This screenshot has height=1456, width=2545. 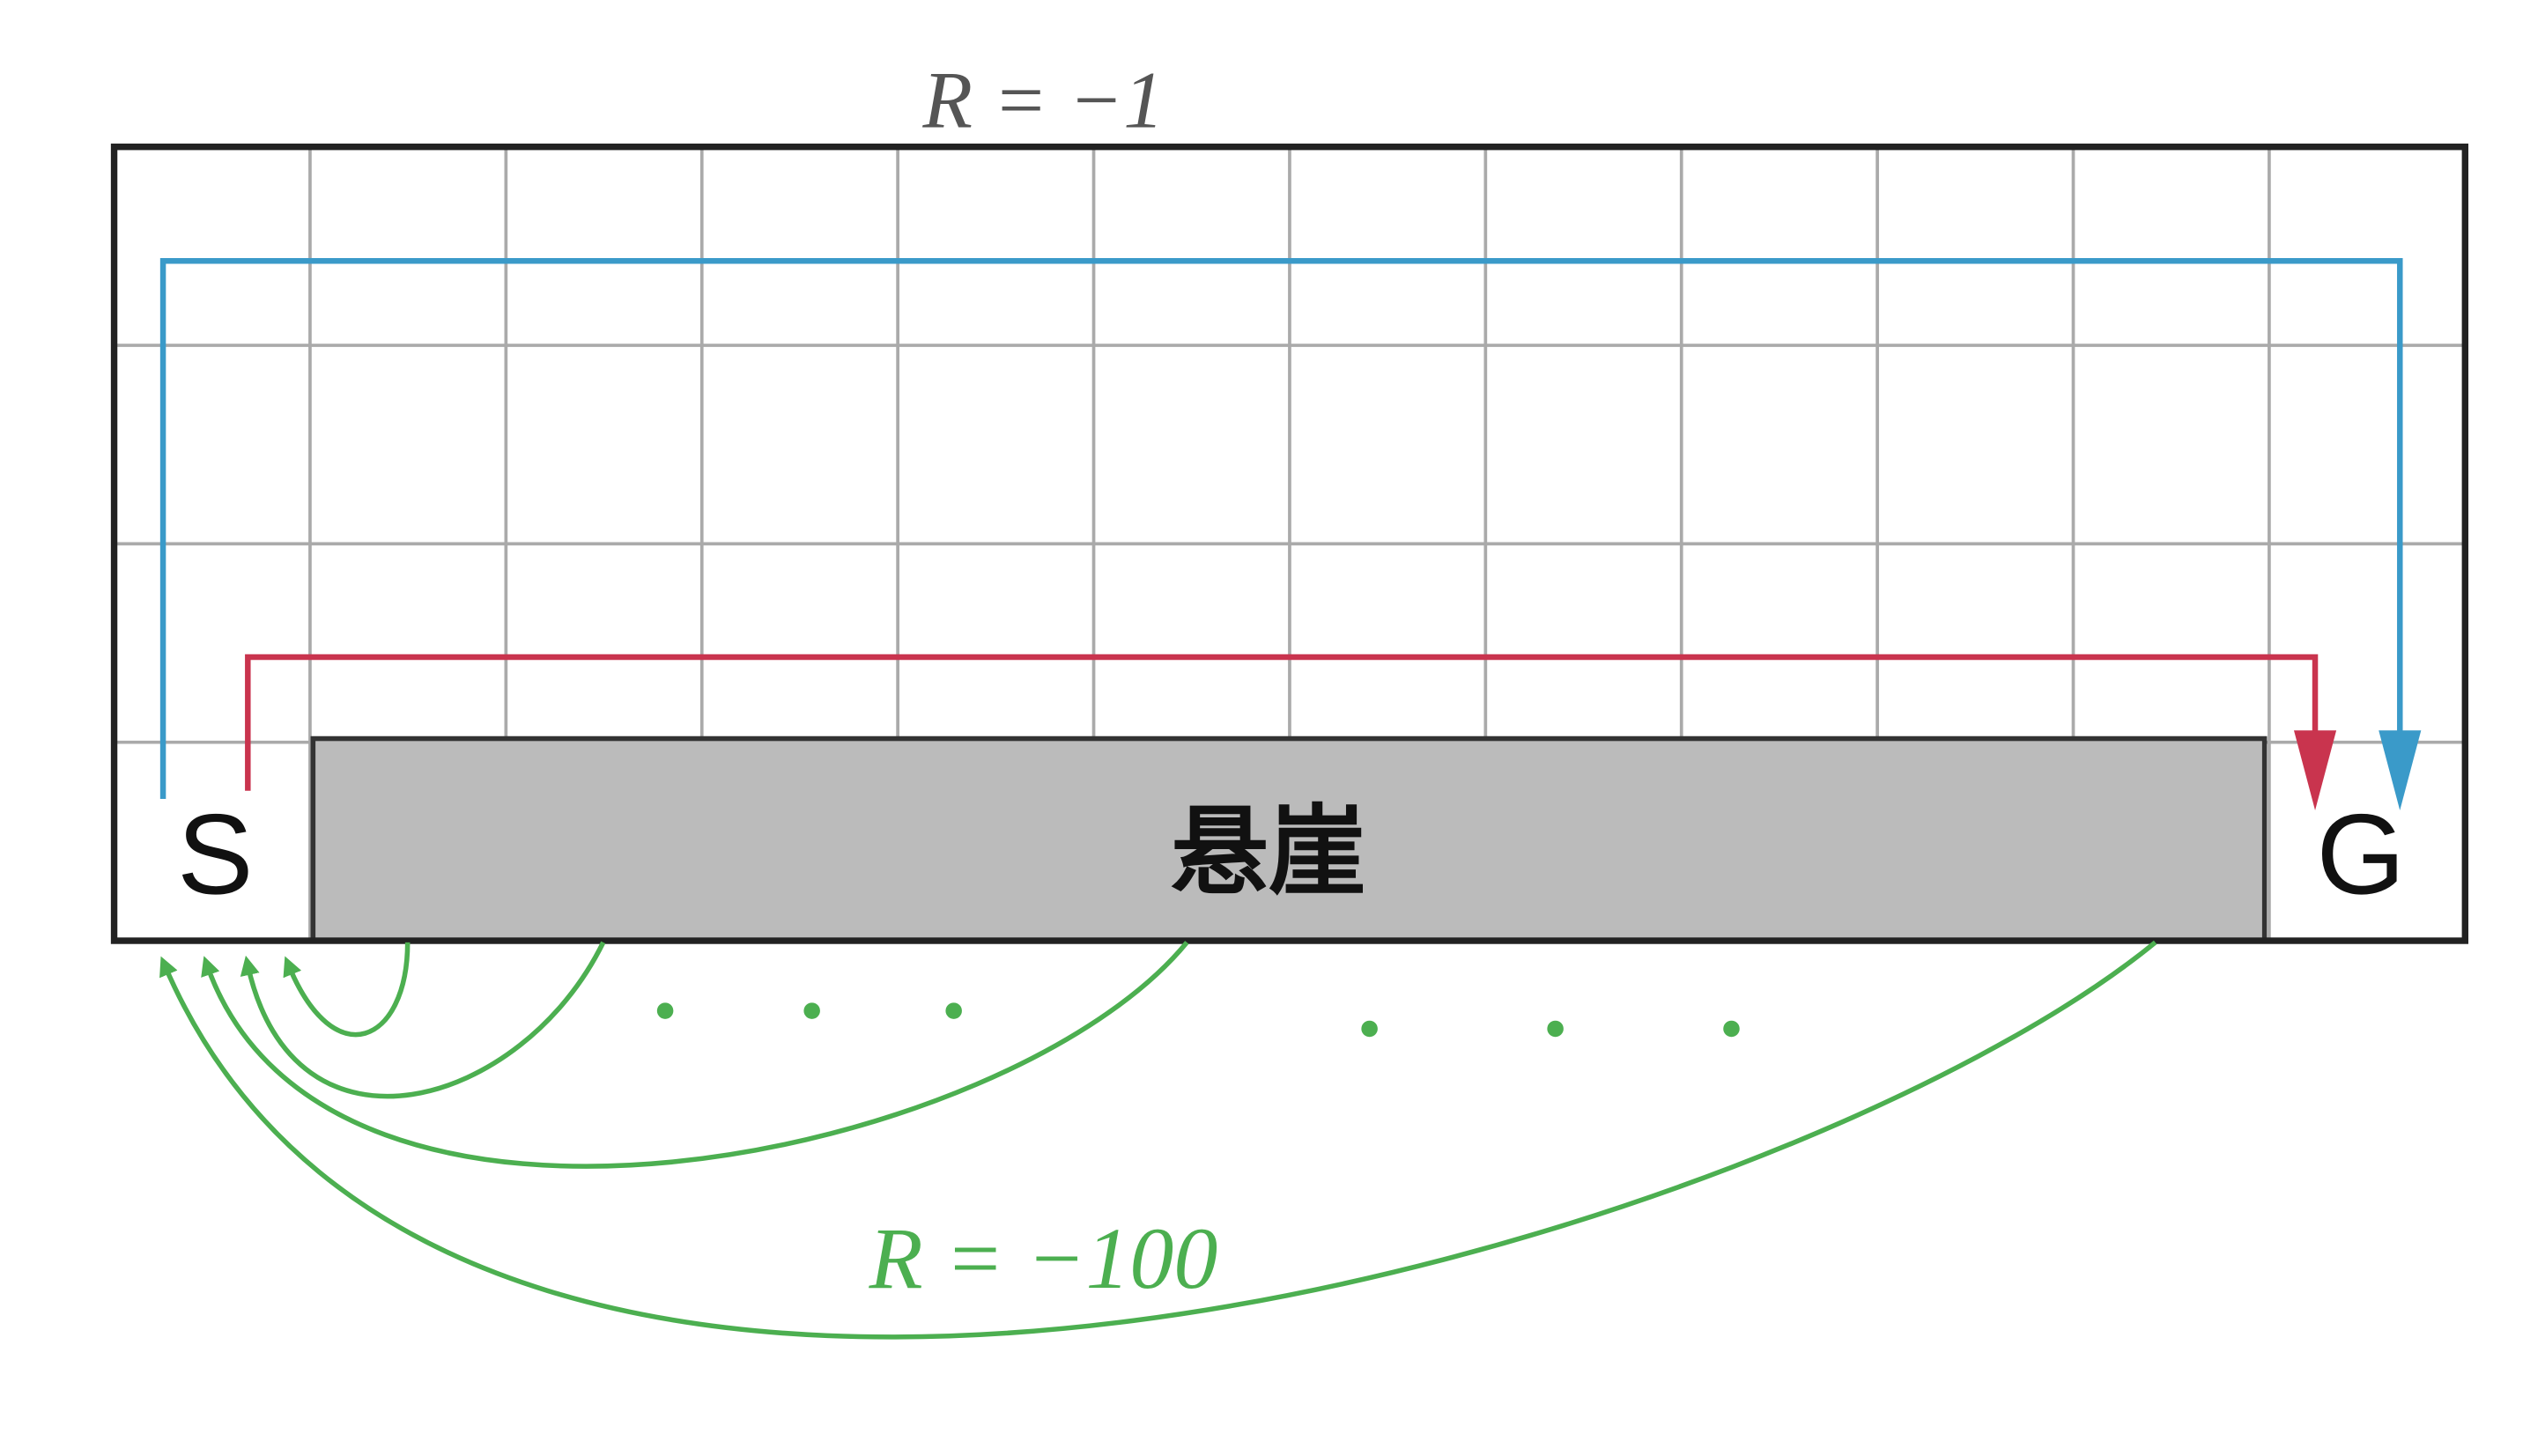 I want to click on bottom-reward-label: R = −100, so click(x=1043, y=1258).